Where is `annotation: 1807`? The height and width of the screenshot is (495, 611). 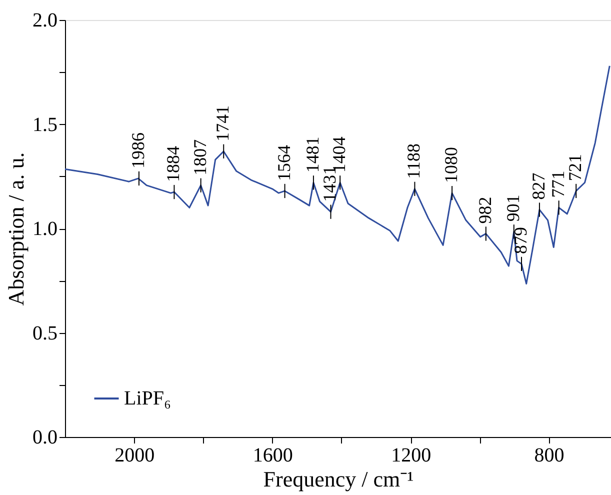 annotation: 1807 is located at coordinates (200, 157).